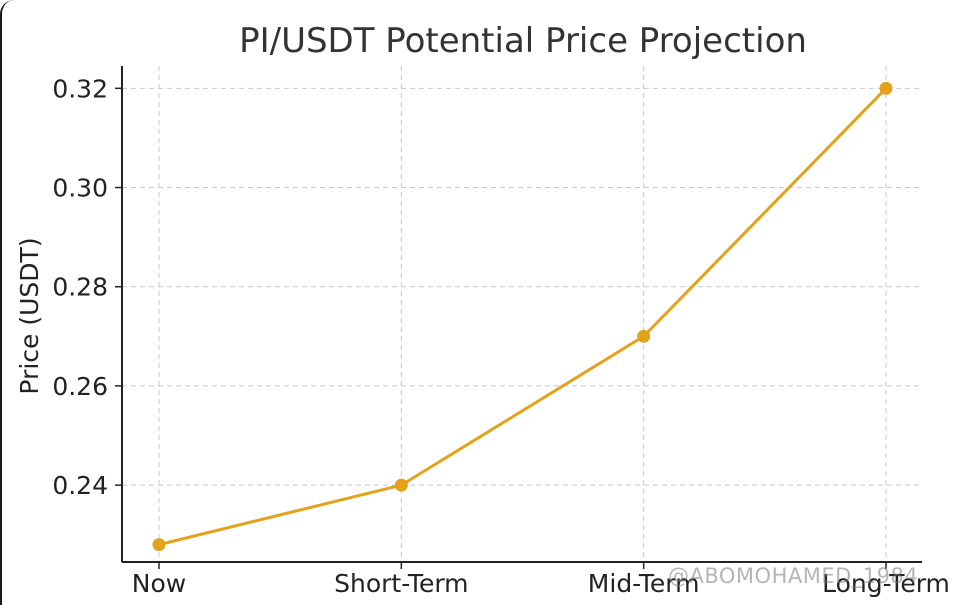 The width and height of the screenshot is (968, 605). What do you see at coordinates (523, 41) in the screenshot?
I see `chart-title: PI/USDT Potential Price Projection` at bounding box center [523, 41].